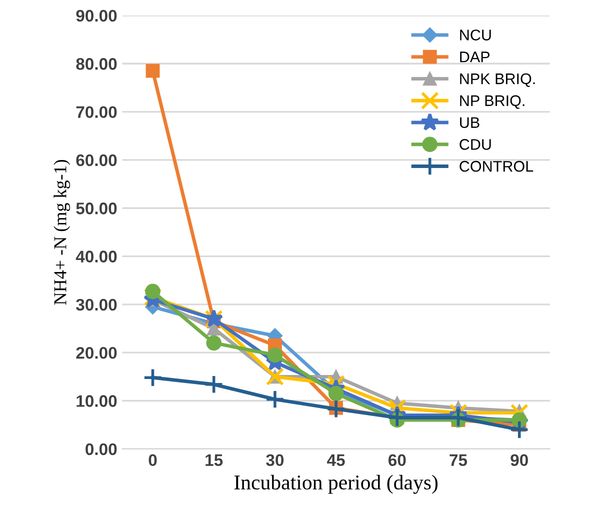 This screenshot has width=611, height=516. Describe the element at coordinates (62, 232) in the screenshot. I see `y-axis-title: NH4+ -N (mg kg-1)` at that location.